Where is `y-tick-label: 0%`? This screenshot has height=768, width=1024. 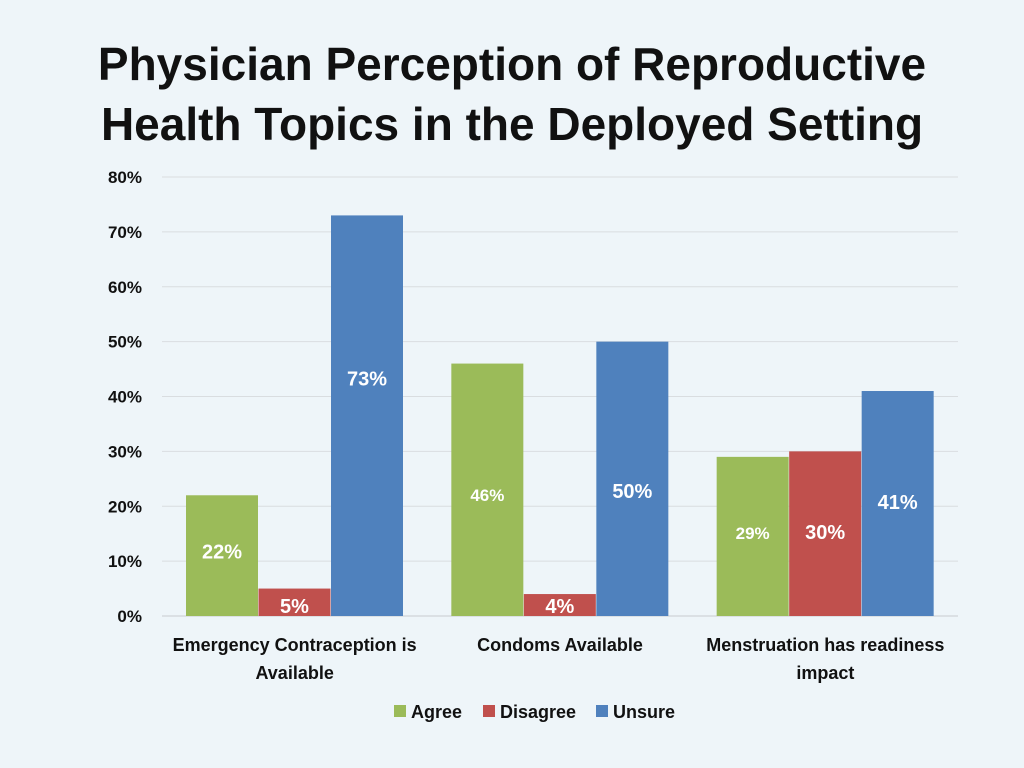 y-tick-label: 0% is located at coordinates (129, 616).